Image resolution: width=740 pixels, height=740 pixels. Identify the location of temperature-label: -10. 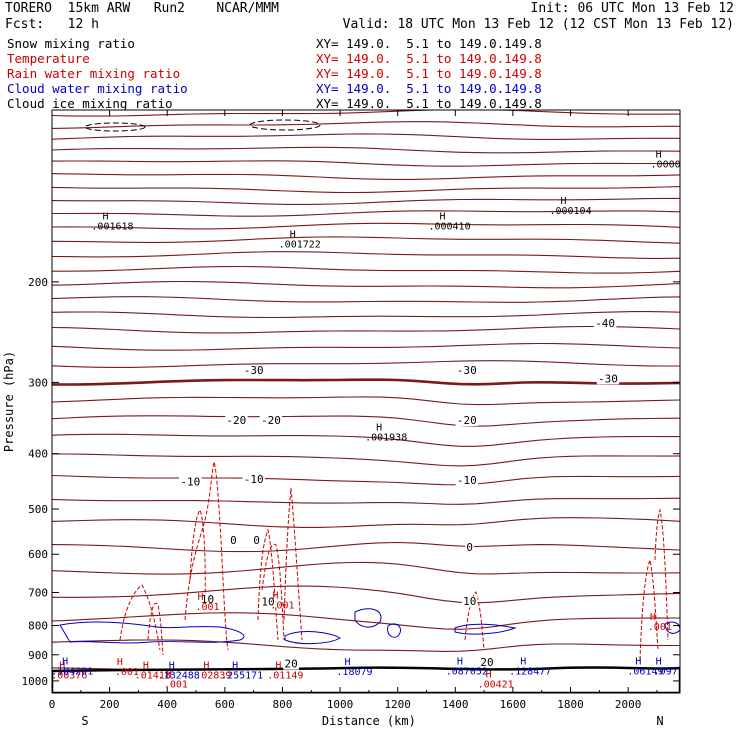
(190, 482).